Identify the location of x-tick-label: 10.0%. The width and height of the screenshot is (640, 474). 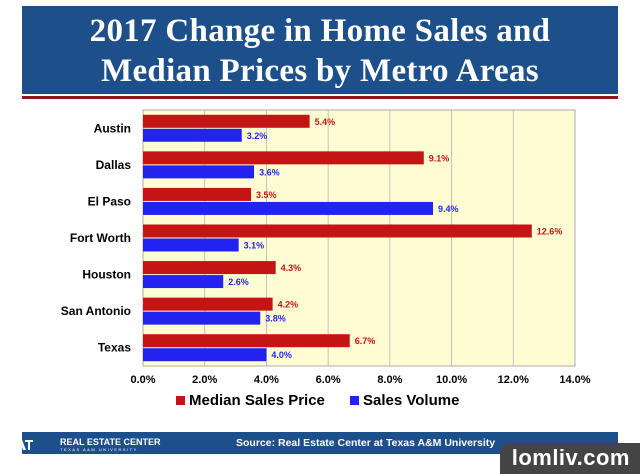
(451, 380).